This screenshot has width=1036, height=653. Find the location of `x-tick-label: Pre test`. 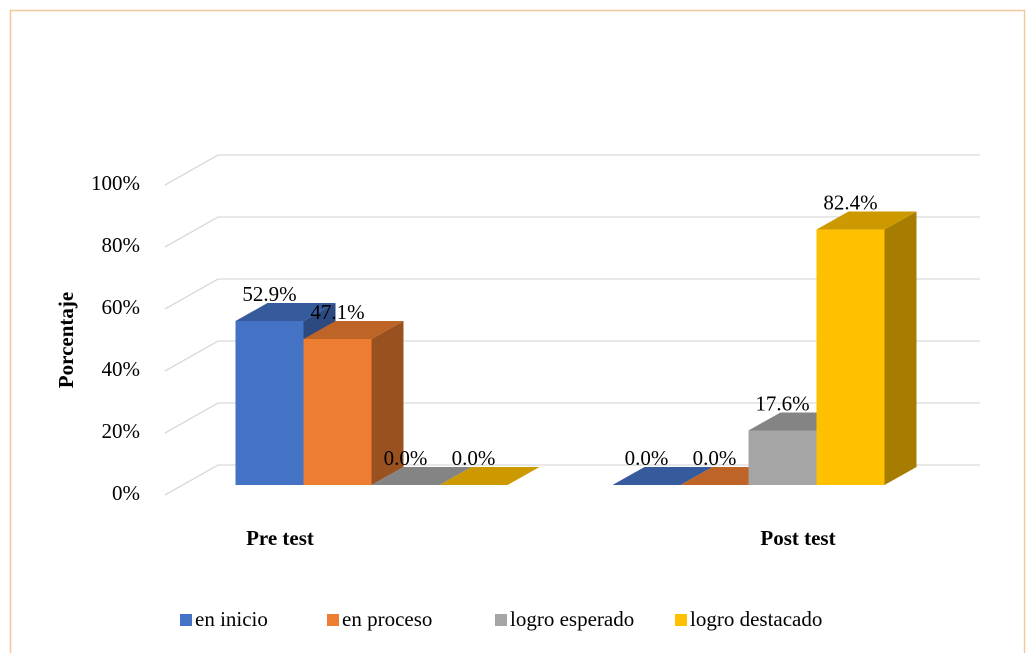

x-tick-label: Pre test is located at coordinates (280, 538).